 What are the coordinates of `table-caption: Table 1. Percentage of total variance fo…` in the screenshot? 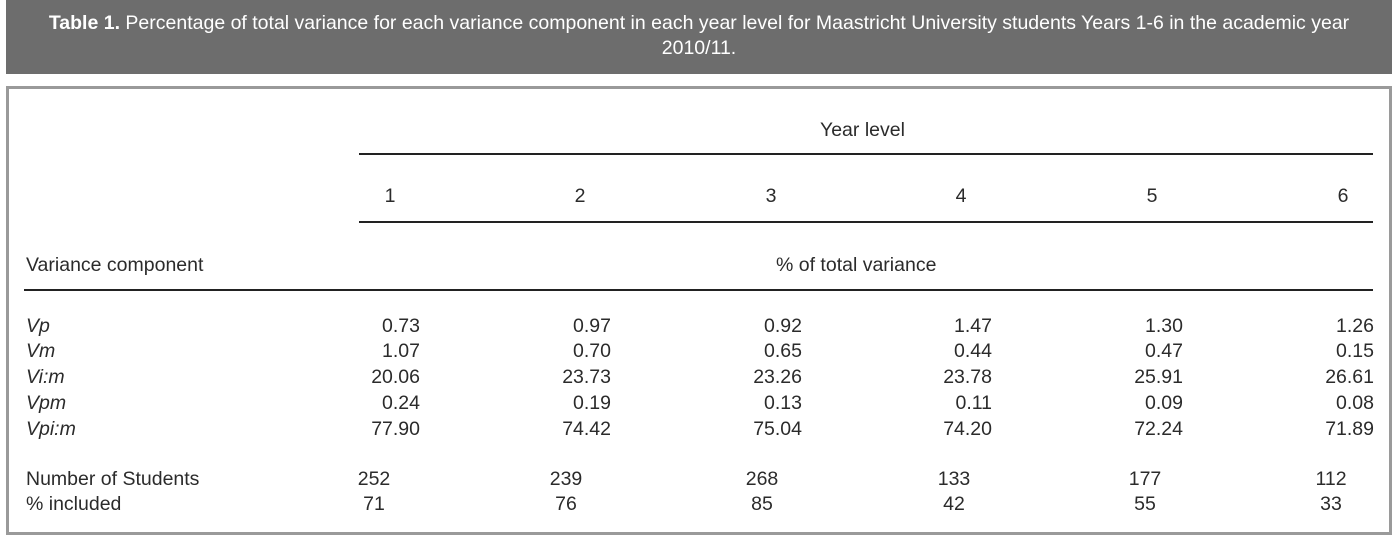 It's located at (699, 37).